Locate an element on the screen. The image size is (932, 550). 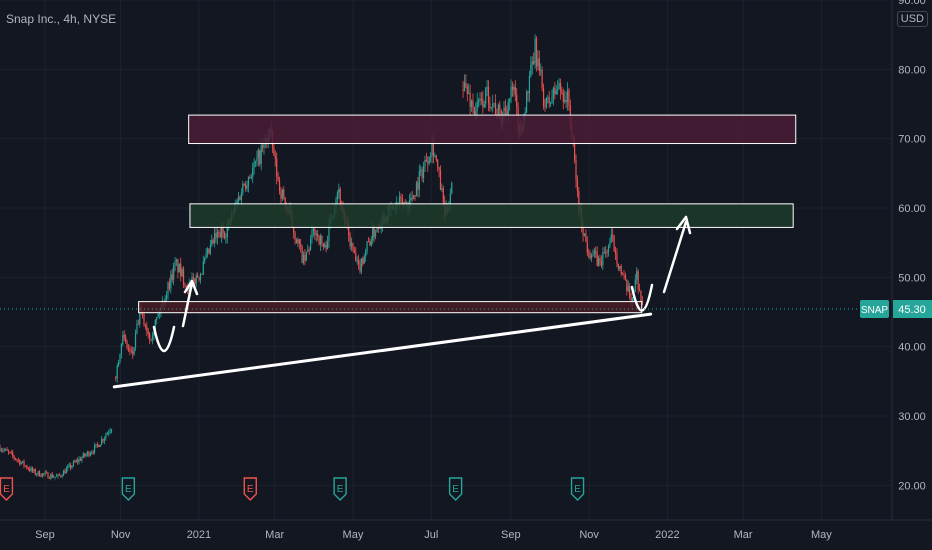
resistance-zone is located at coordinates (492, 129).